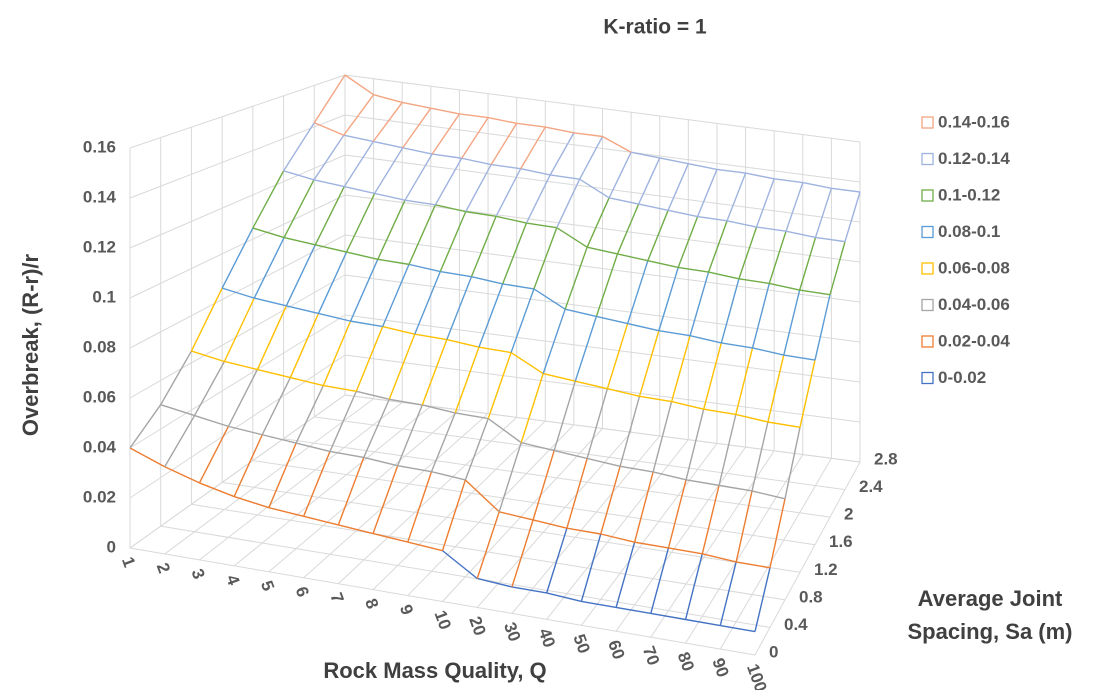 This screenshot has height=690, width=1105. I want to click on x-tick-label: 10, so click(443, 620).